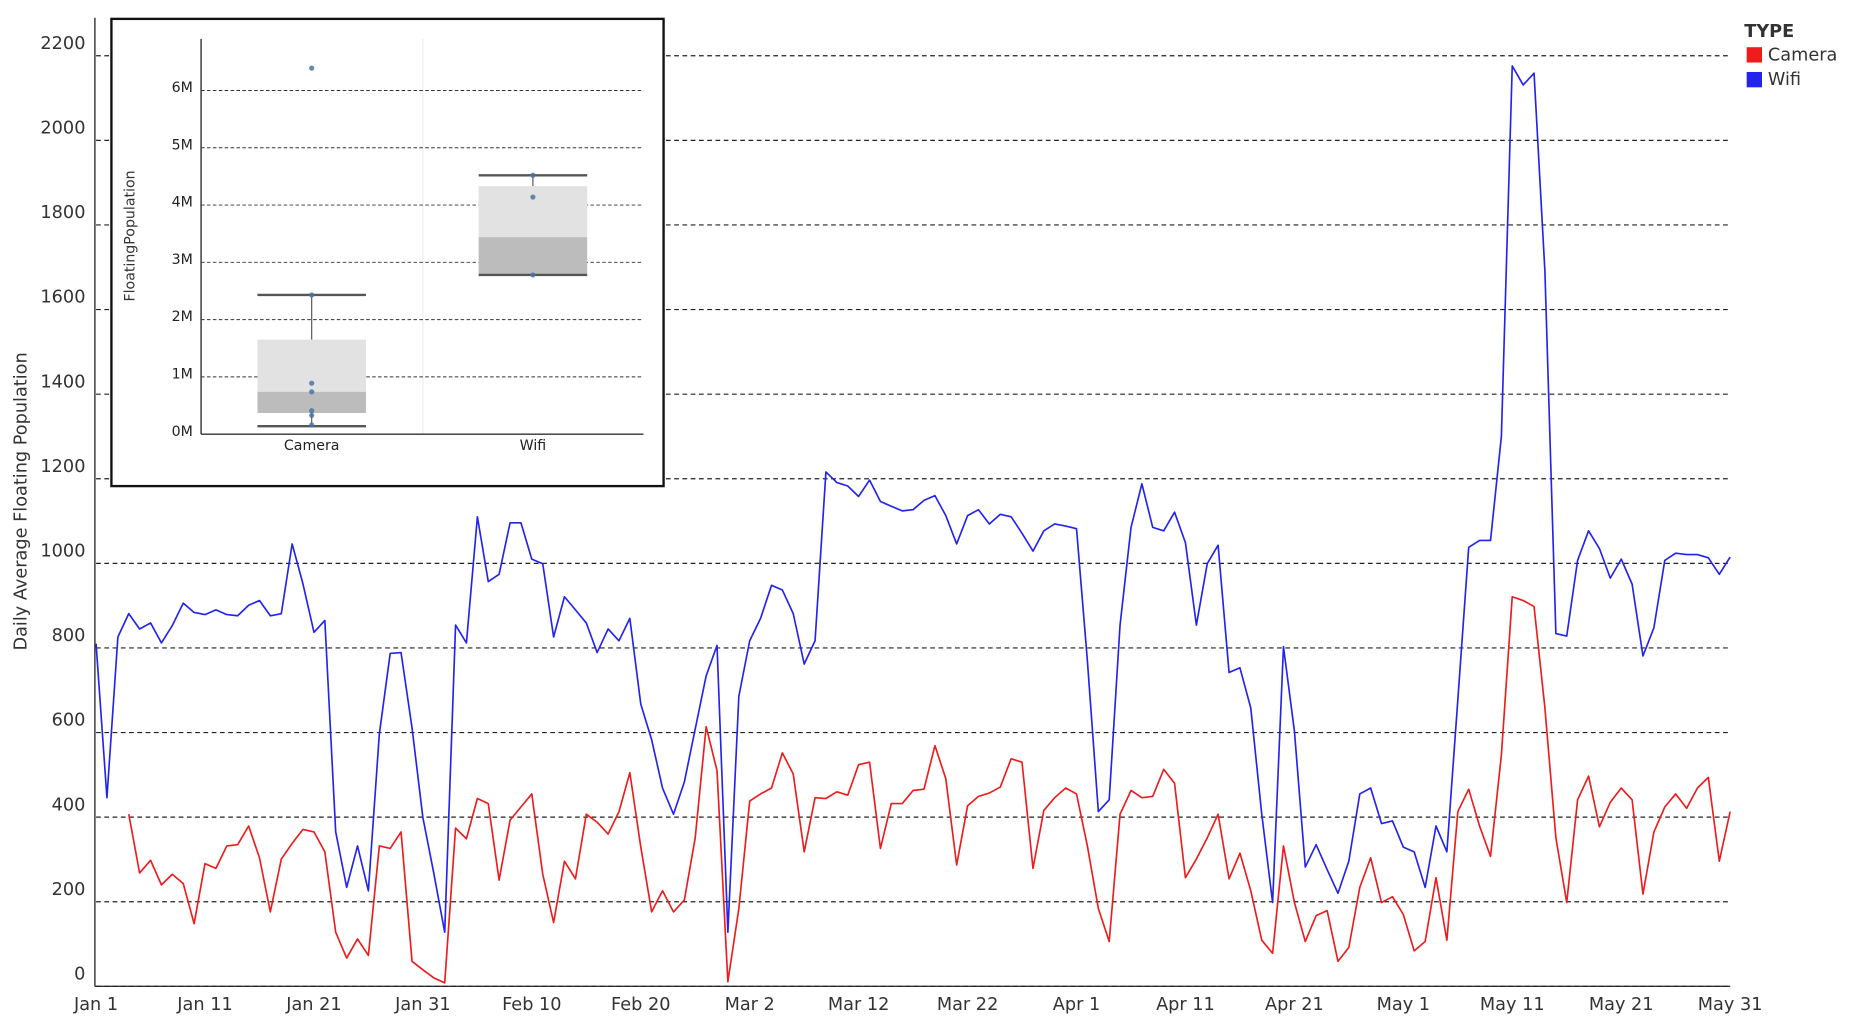  Describe the element at coordinates (130, 235) in the screenshot. I see `inset-y-label: FloatingPopulation` at that location.